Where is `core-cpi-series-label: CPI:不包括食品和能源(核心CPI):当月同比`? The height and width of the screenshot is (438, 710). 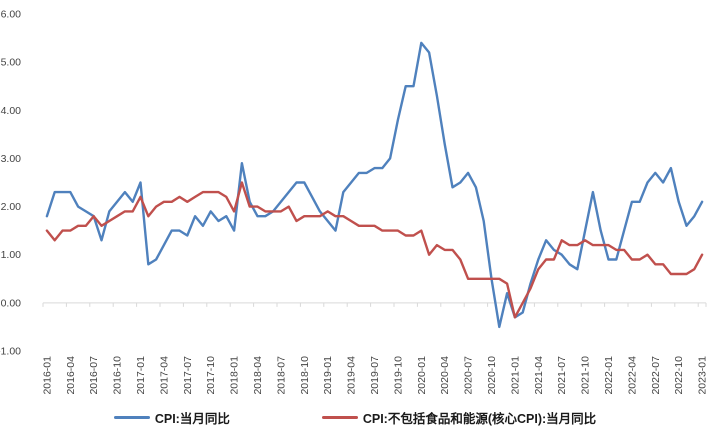 core-cpi-series-label: CPI:不包括食品和能源(核心CPI):当月同比 is located at coordinates (479, 419).